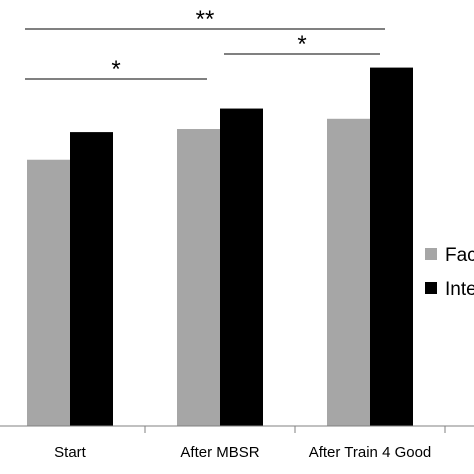 The width and height of the screenshot is (474, 474). Describe the element at coordinates (219, 452) in the screenshot. I see `x-tick-label-1: After MBSR` at that location.